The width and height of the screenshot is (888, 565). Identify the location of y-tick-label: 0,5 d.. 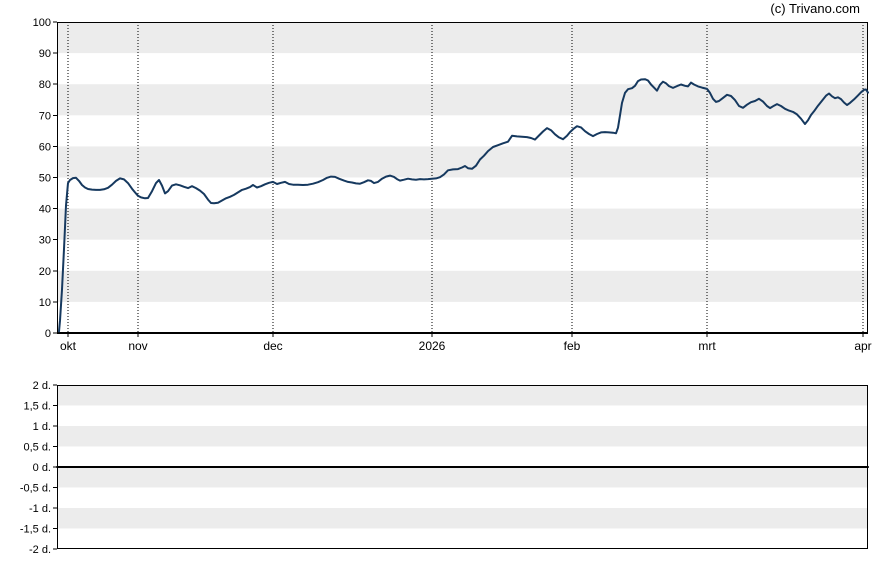
(37, 448).